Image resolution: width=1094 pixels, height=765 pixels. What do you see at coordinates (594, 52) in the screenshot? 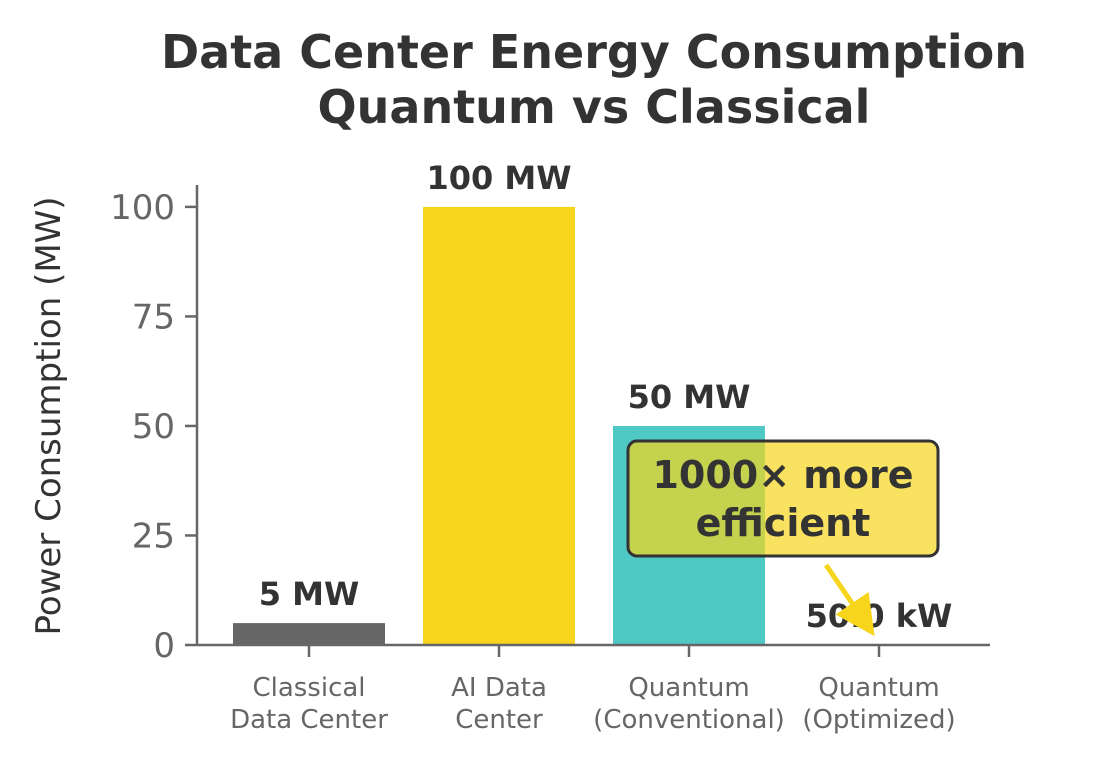
I see `chart-title-line-1: Data Center Energy Consumption` at bounding box center [594, 52].